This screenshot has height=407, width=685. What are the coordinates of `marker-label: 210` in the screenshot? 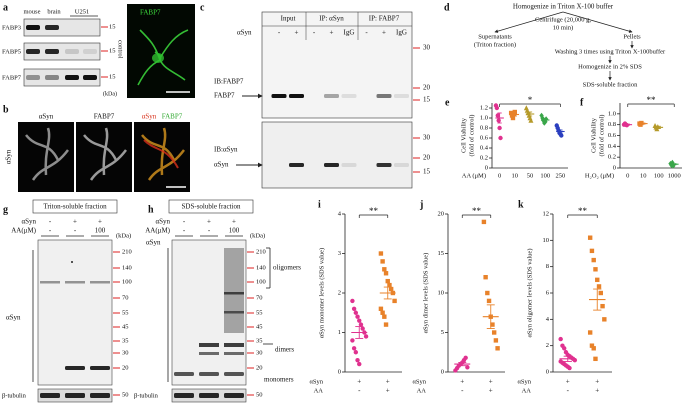 It's located at (127, 251).